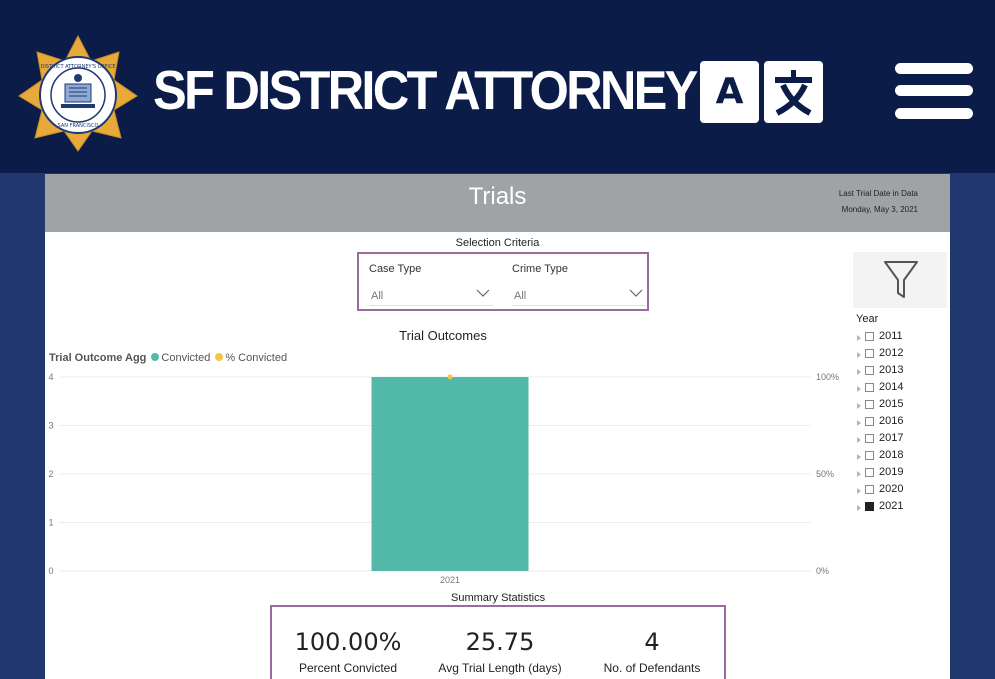  What do you see at coordinates (891, 370) in the screenshot?
I see `year-item-label: 2013` at bounding box center [891, 370].